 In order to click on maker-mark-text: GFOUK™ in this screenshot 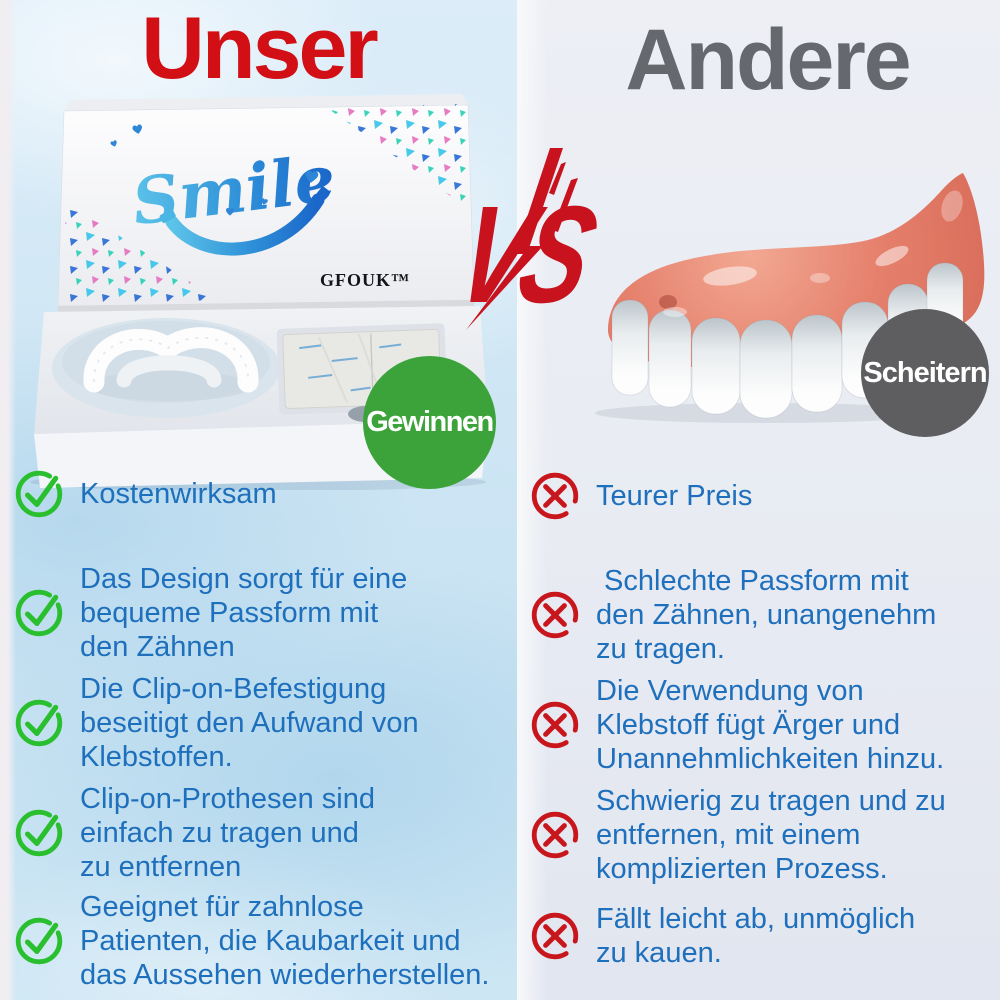, I will do `click(365, 280)`.